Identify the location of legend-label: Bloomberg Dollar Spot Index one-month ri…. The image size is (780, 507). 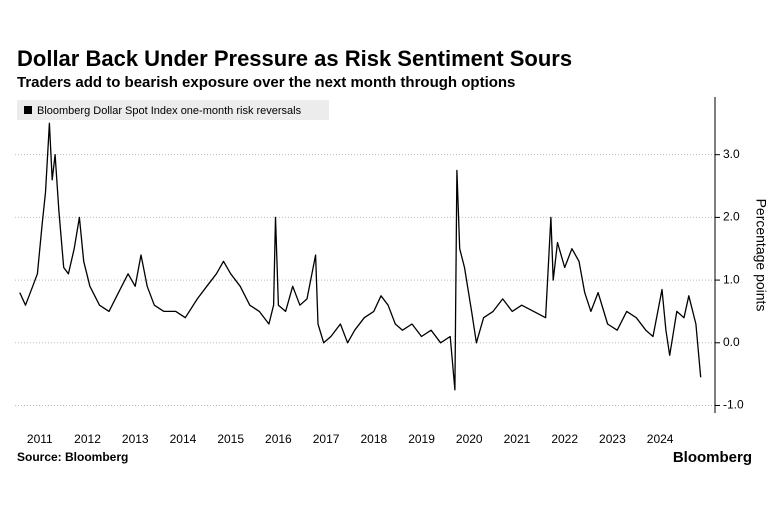
(169, 111).